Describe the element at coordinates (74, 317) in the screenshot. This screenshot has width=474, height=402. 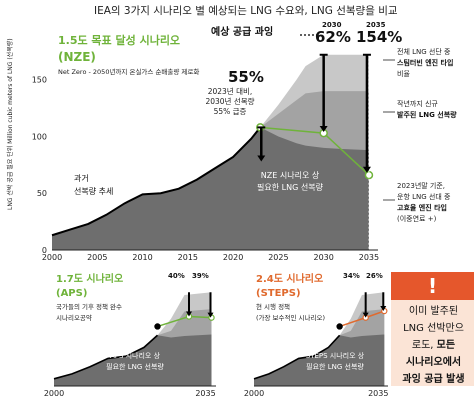
I see `aps-subtitle-line2: 시나리오공약` at that location.